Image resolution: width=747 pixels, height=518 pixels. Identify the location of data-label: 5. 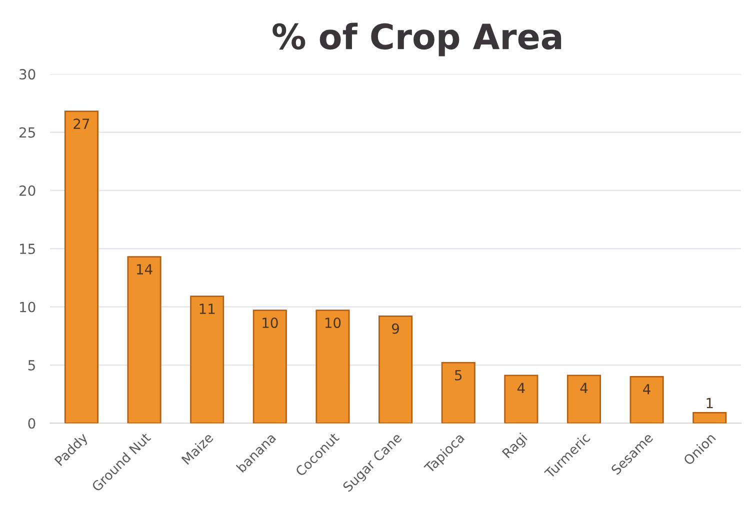
(458, 375).